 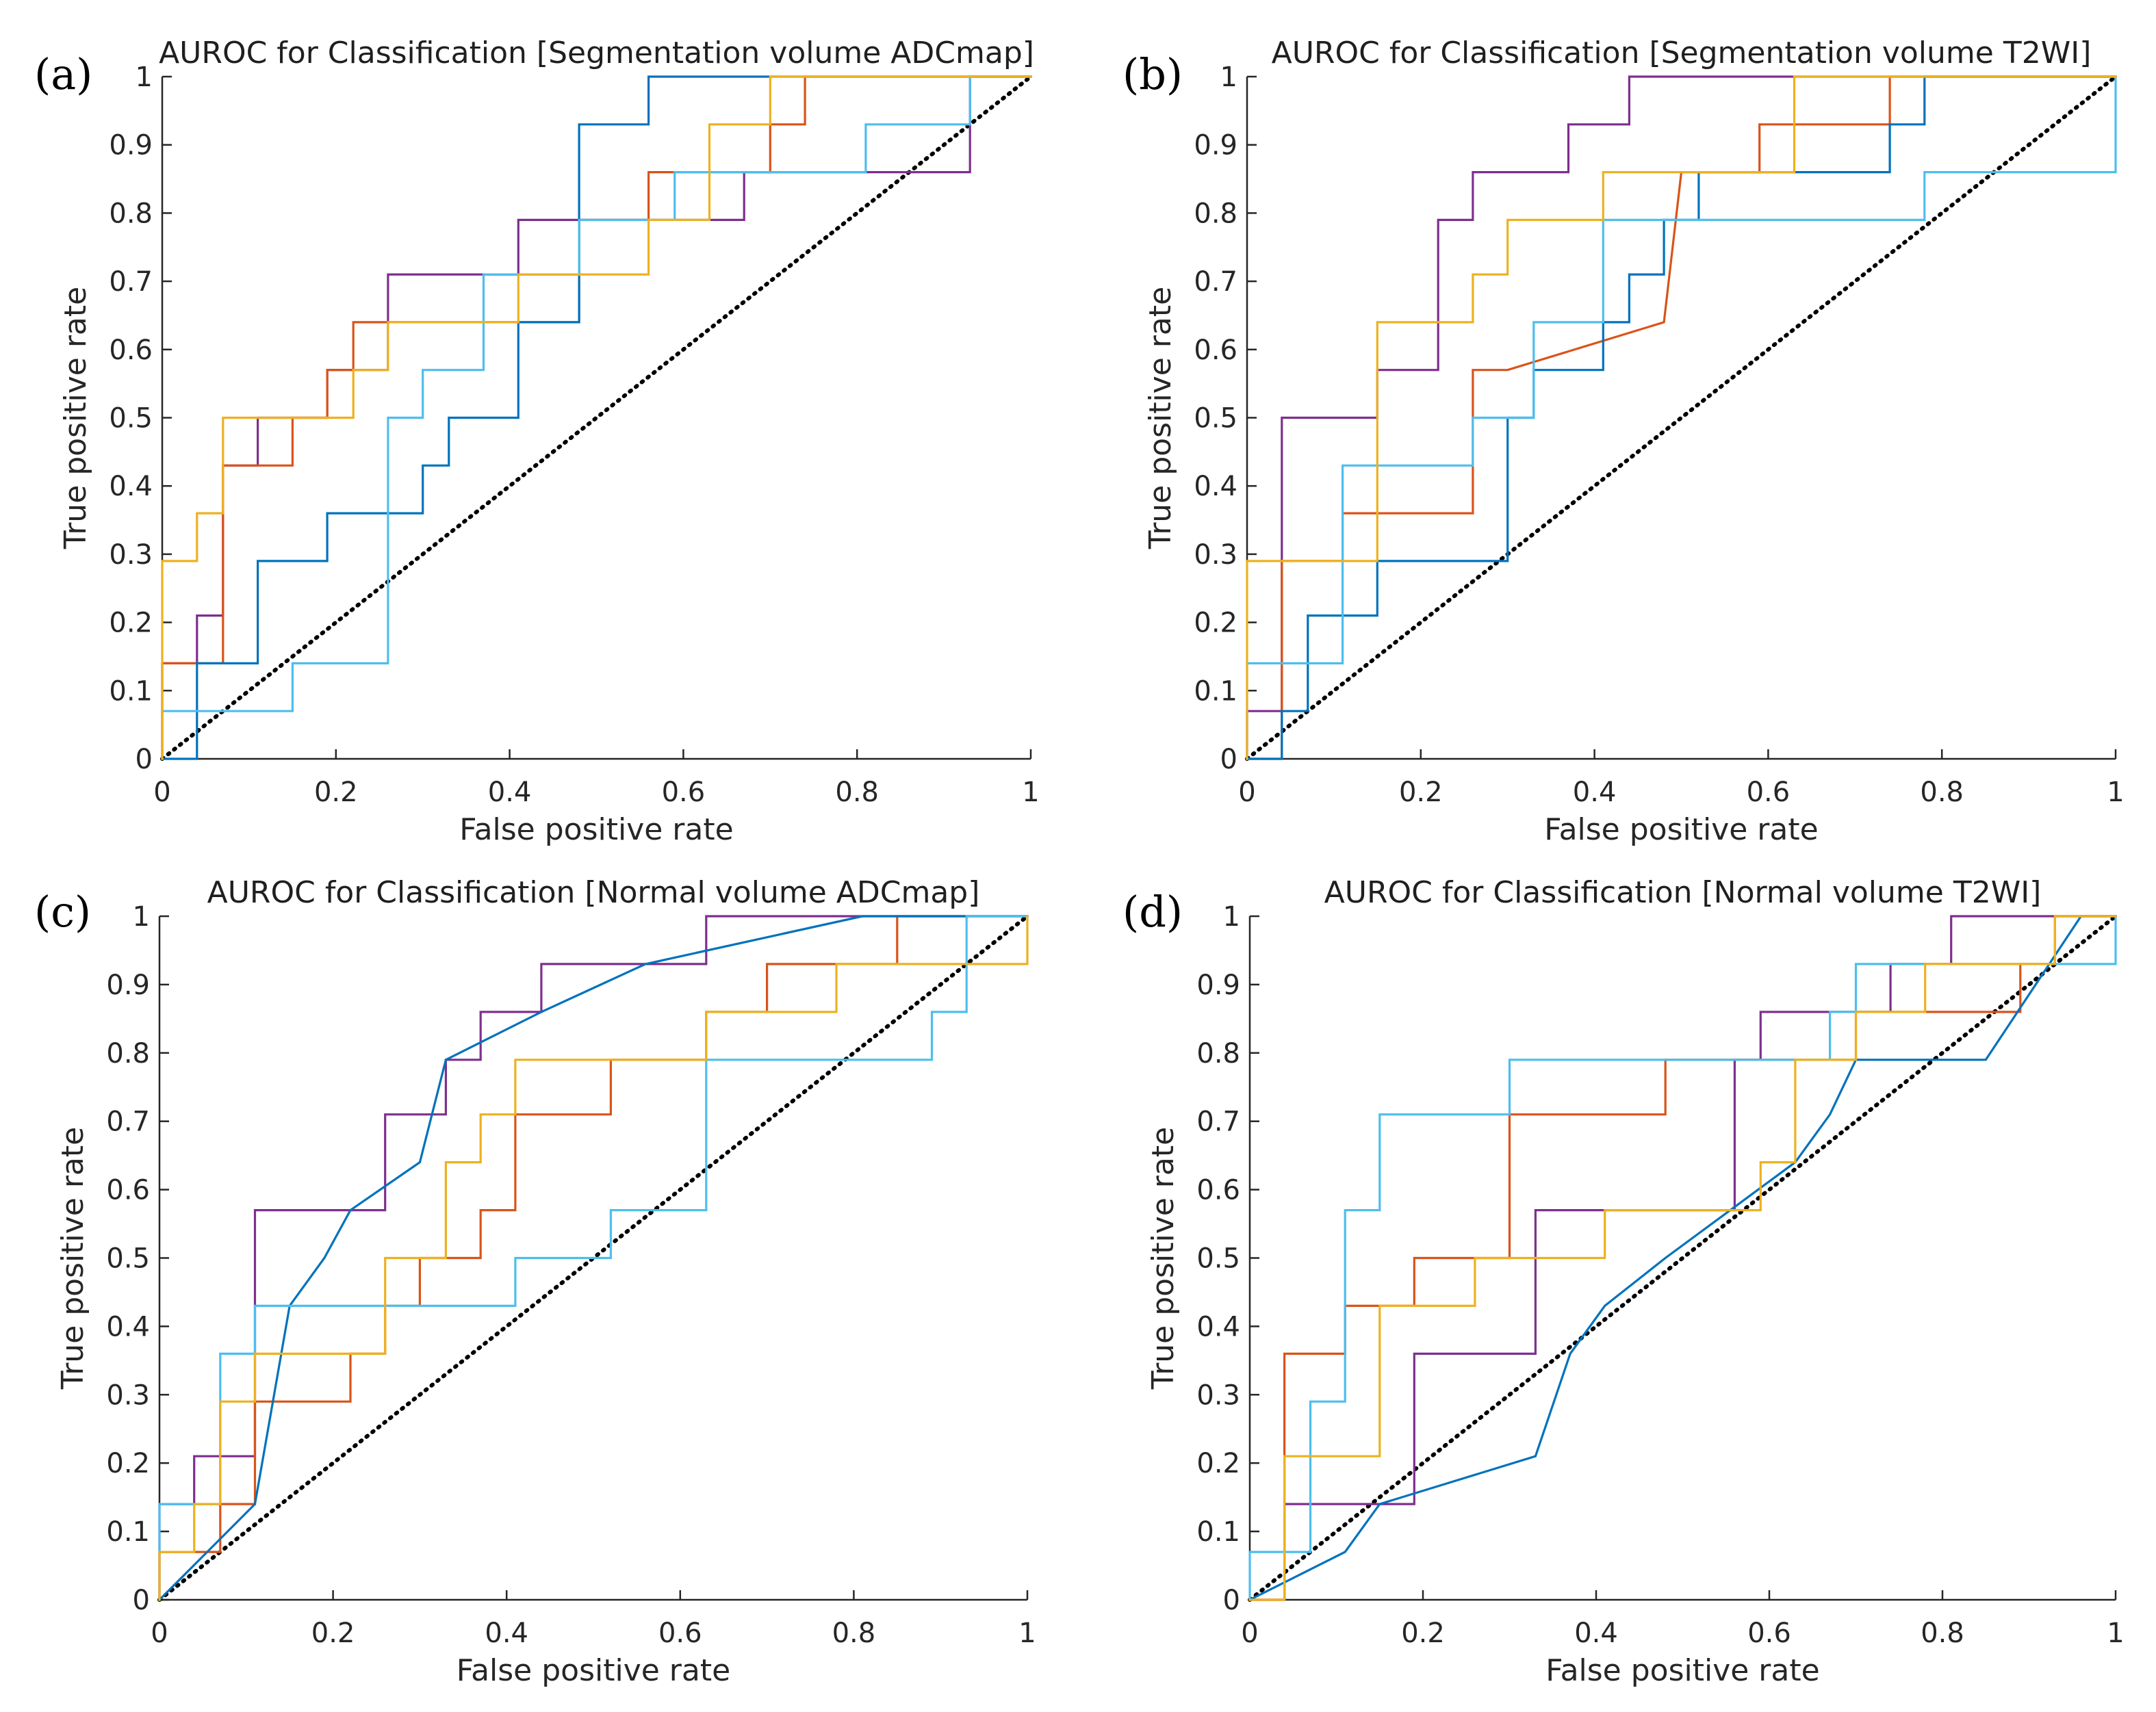 What do you see at coordinates (128, 1122) in the screenshot?
I see `y-tick-label-c: 0.7` at bounding box center [128, 1122].